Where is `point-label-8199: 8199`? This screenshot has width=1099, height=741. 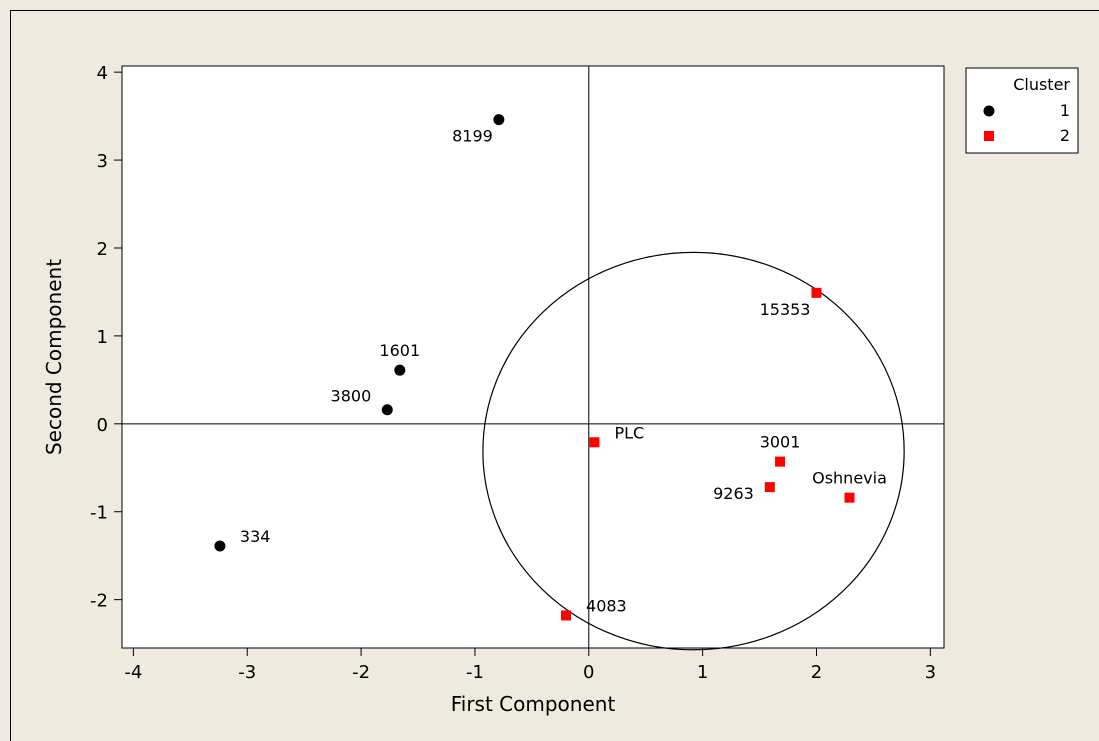
point-label-8199: 8199 is located at coordinates (472, 136).